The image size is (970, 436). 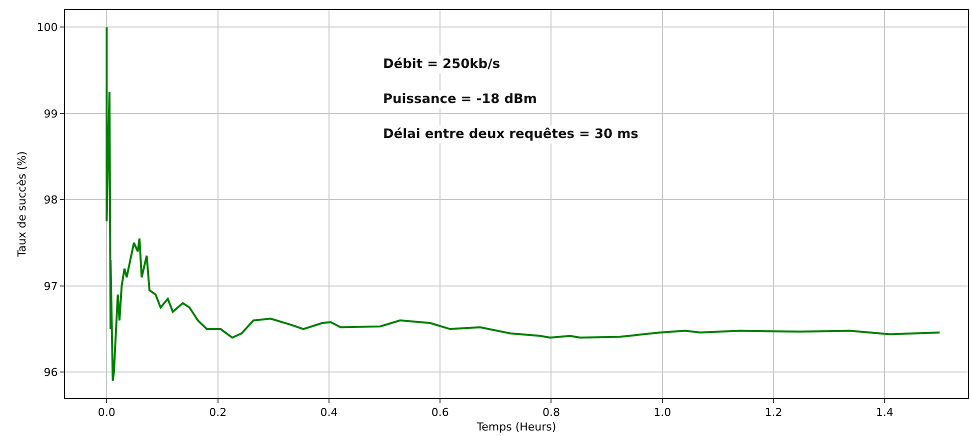 What do you see at coordinates (21, 204) in the screenshot?
I see `y-axis-title: Taux de succès (%)` at bounding box center [21, 204].